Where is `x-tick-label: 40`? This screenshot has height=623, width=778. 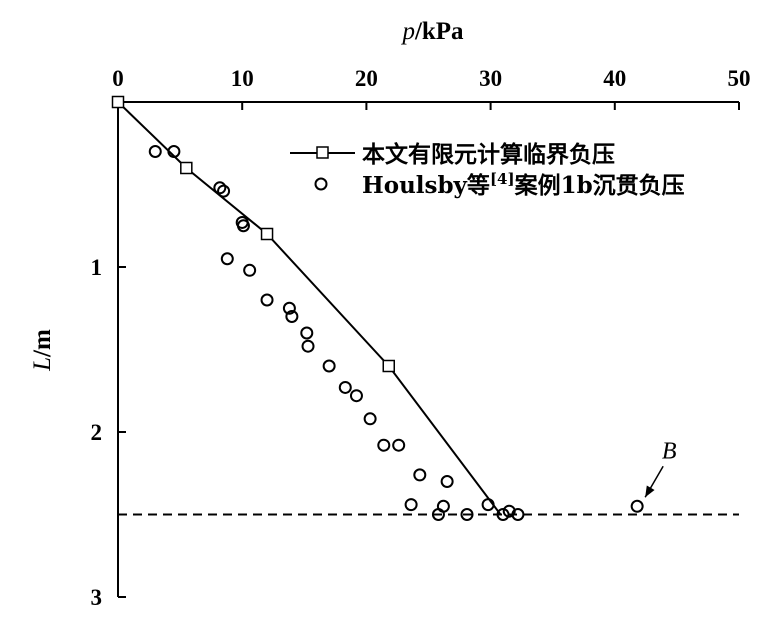 x-tick-label: 40 is located at coordinates (614, 78).